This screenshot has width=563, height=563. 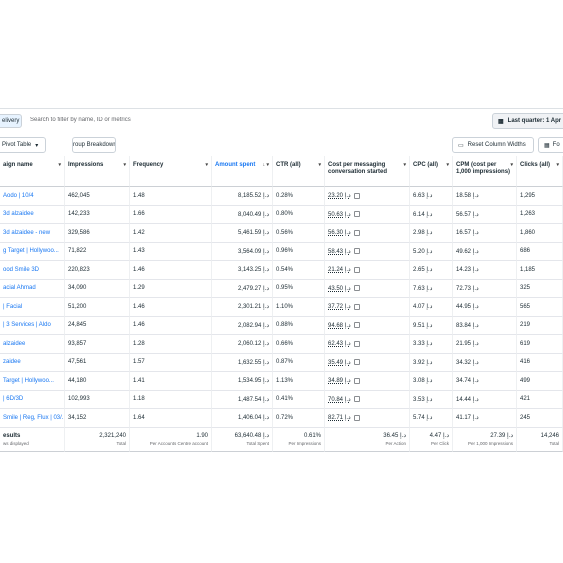 I want to click on metric-cell: 1,534.95 د.إ, so click(x=242, y=381).